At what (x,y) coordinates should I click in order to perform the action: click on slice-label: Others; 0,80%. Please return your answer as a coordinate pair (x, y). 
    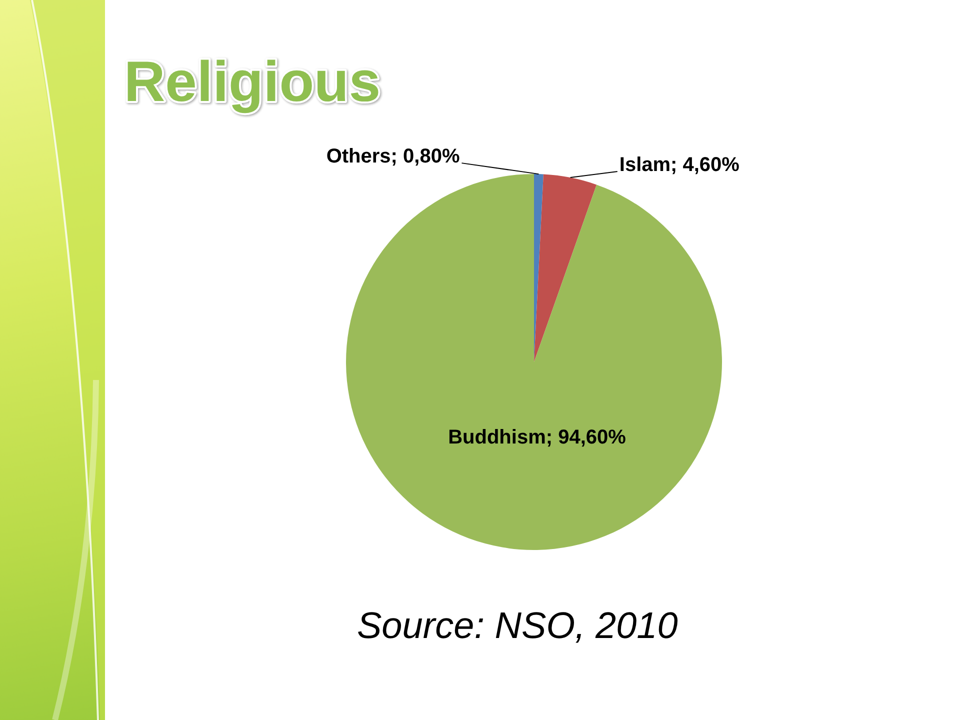
    Looking at the image, I should click on (393, 157).